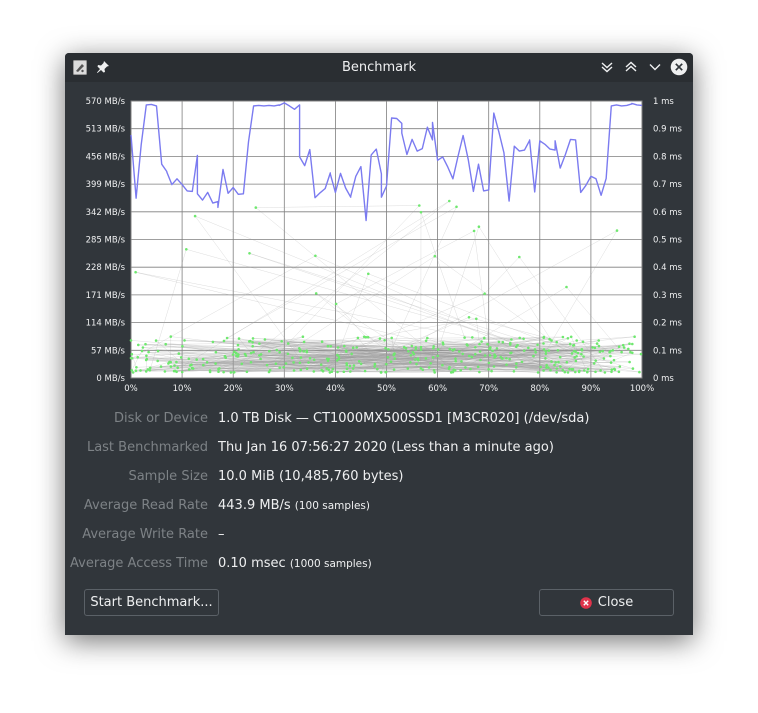 Image resolution: width=758 pixels, height=713 pixels. What do you see at coordinates (379, 67) in the screenshot?
I see `window-title: Benchmark` at bounding box center [379, 67].